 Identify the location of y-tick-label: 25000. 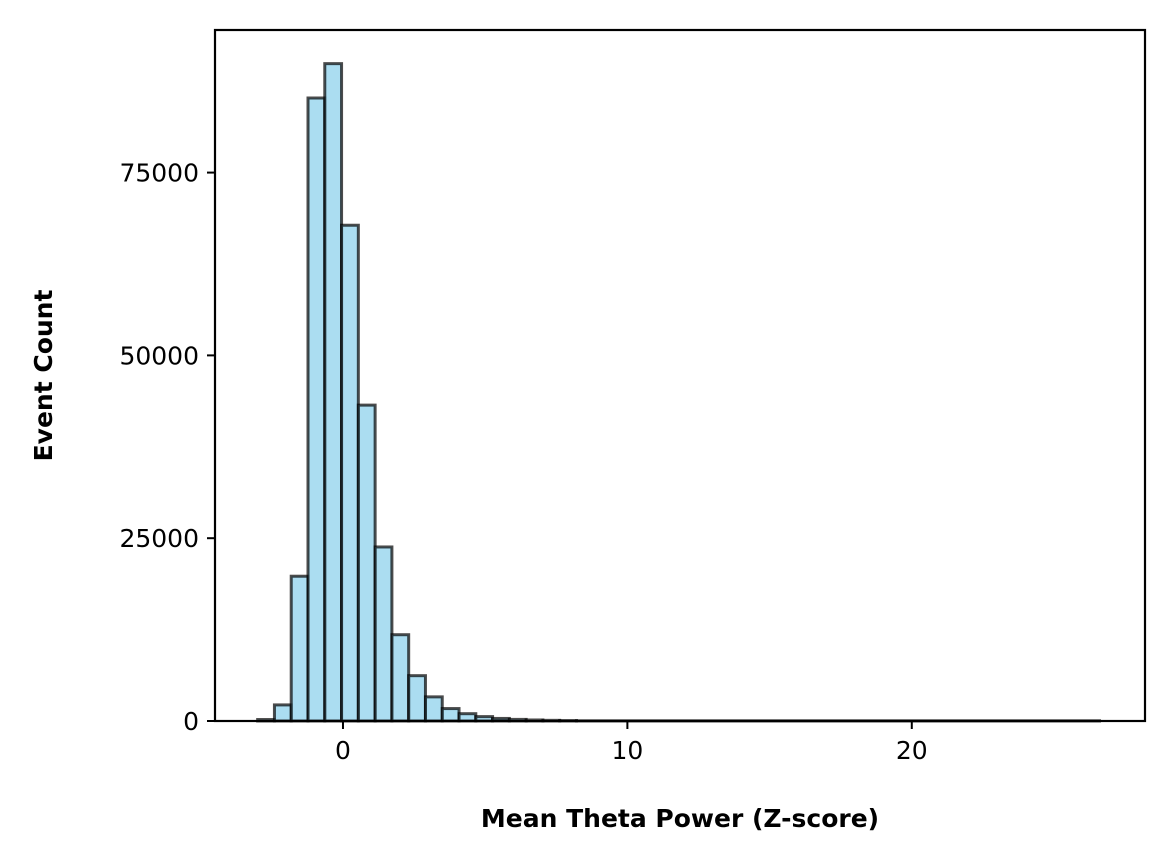
(159, 538).